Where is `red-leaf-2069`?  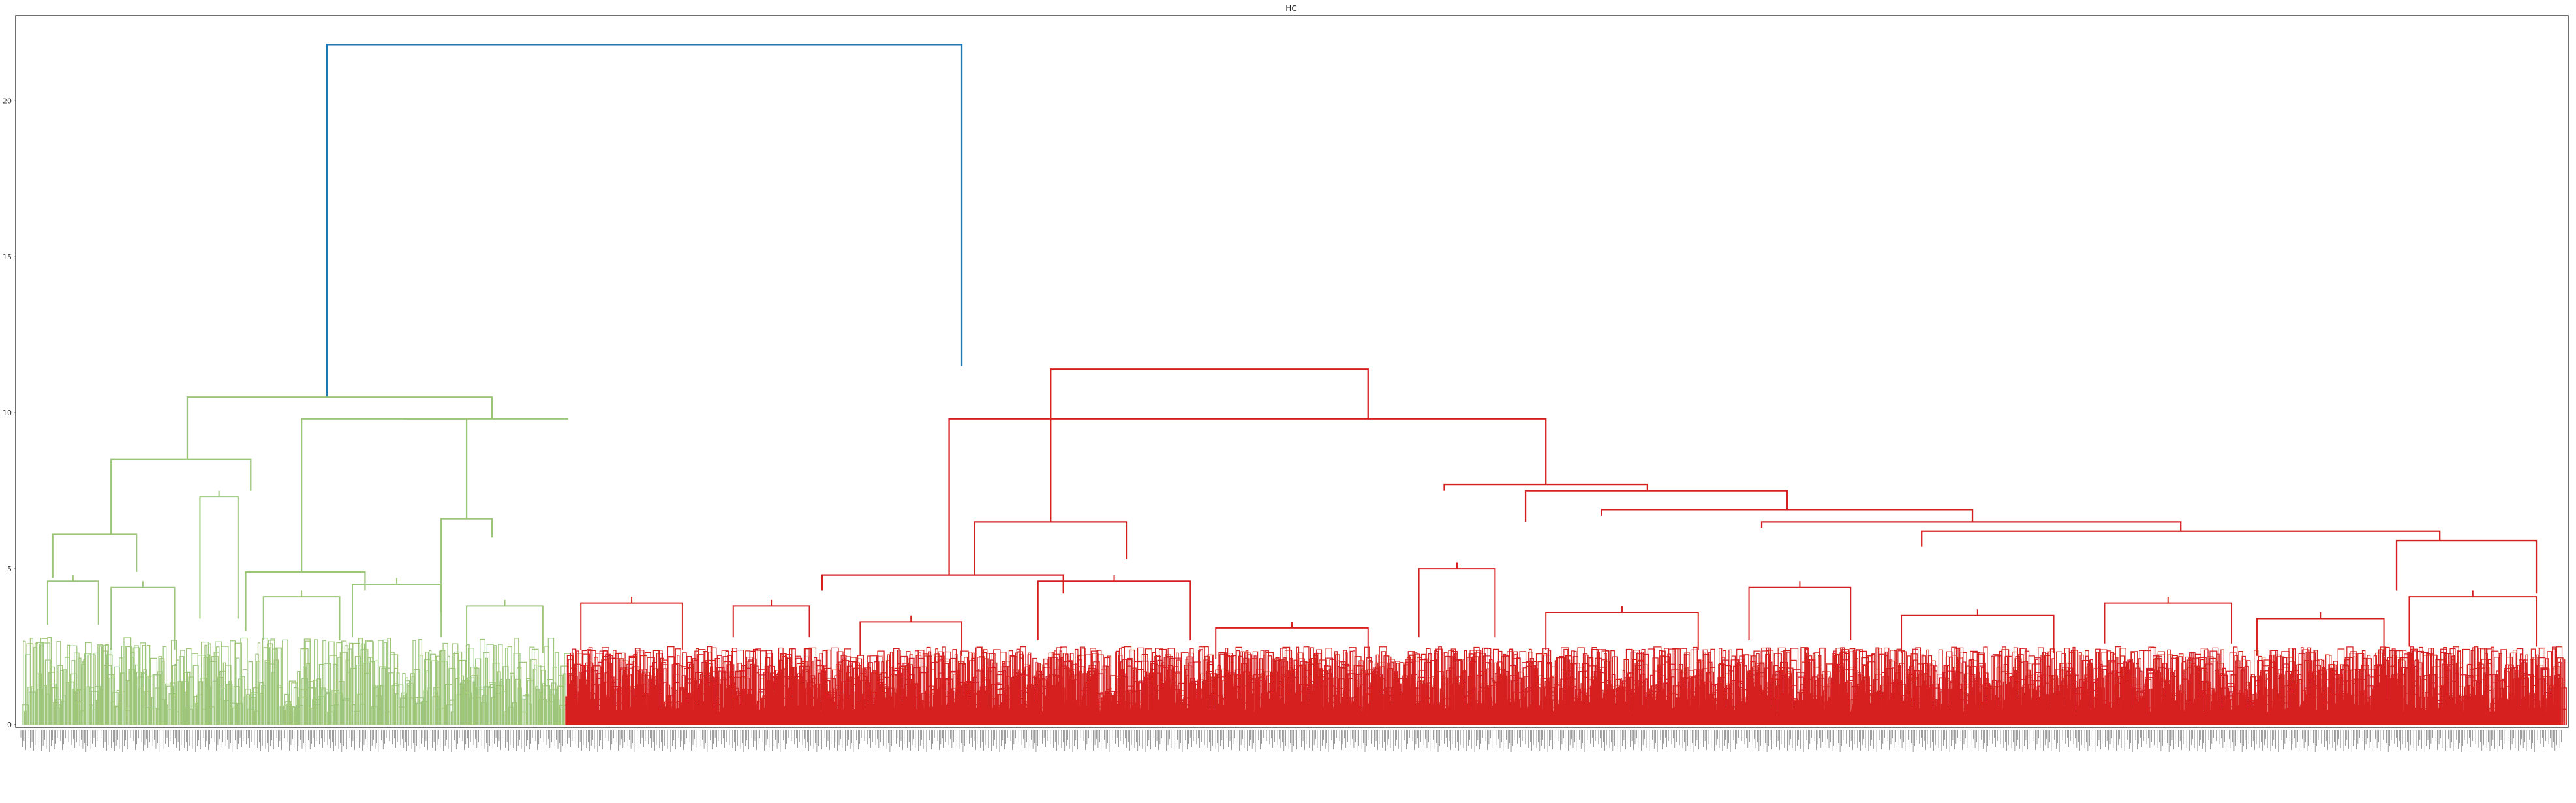 red-leaf-2069 is located at coordinates (1711, 693).